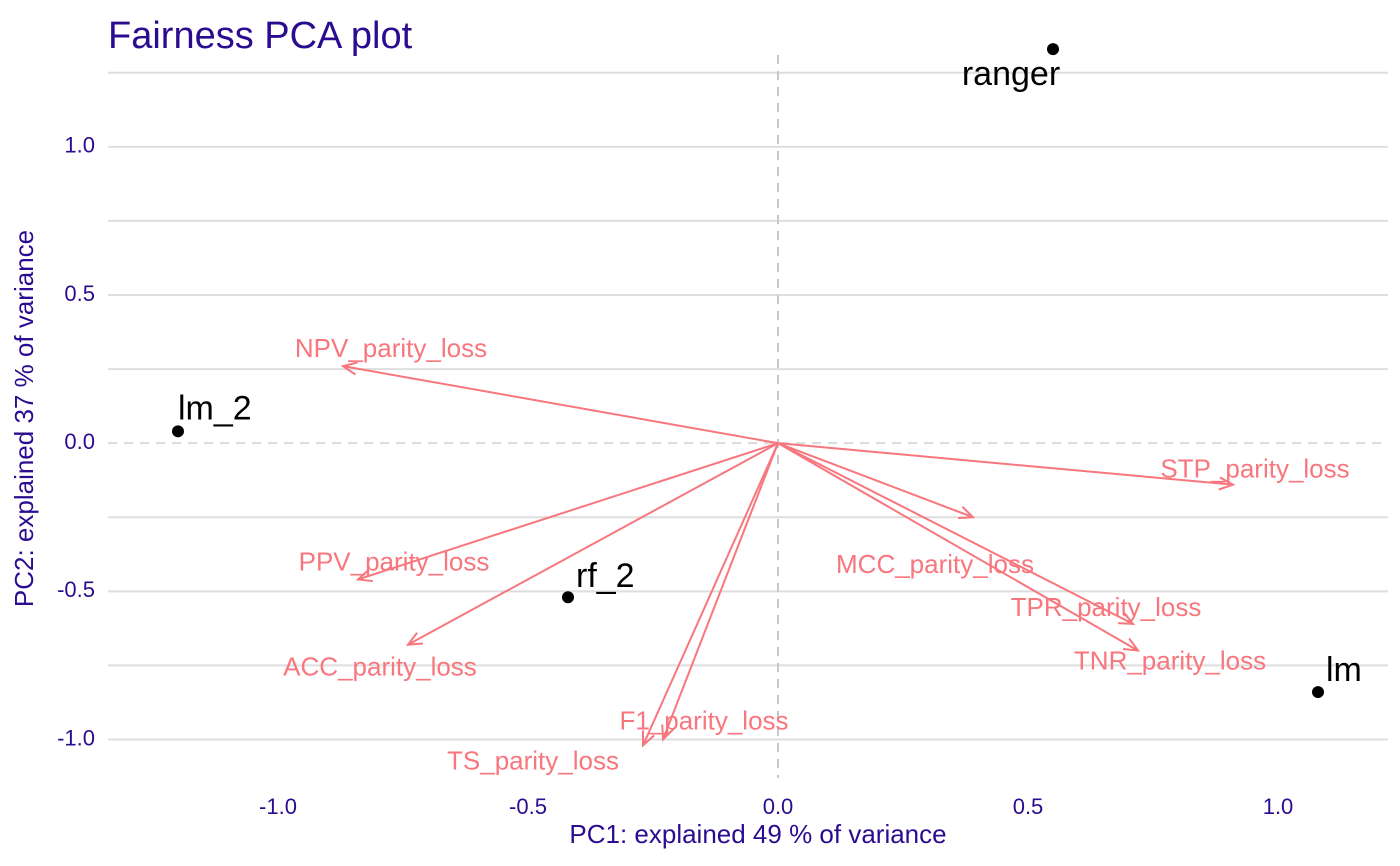 The width and height of the screenshot is (1400, 866). Describe the element at coordinates (560, 405) in the screenshot. I see `arrow-npv-parity-loss` at that location.